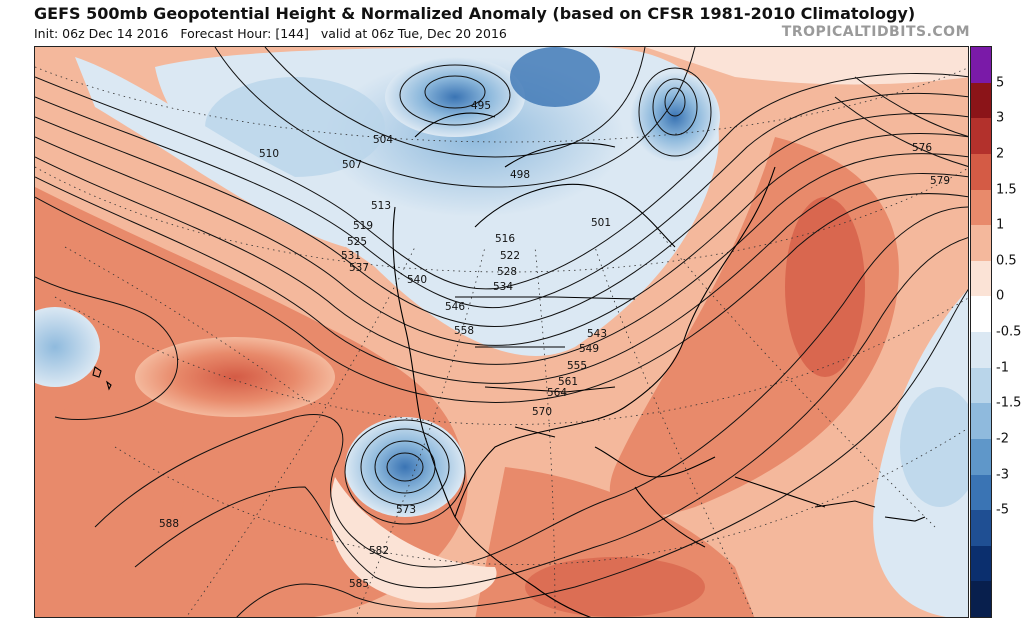 This screenshot has width=1024, height=638. I want to click on contour-label: 501, so click(601, 223).